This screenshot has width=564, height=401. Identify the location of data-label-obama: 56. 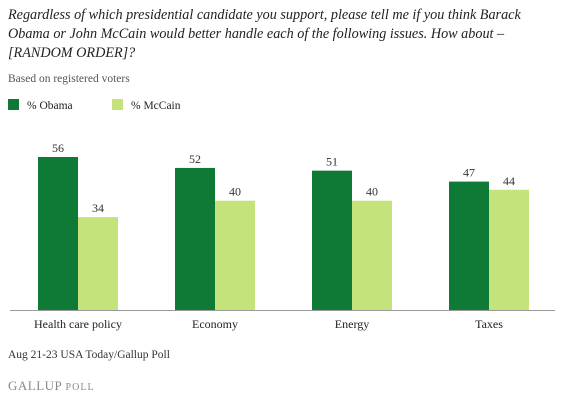
(58, 148).